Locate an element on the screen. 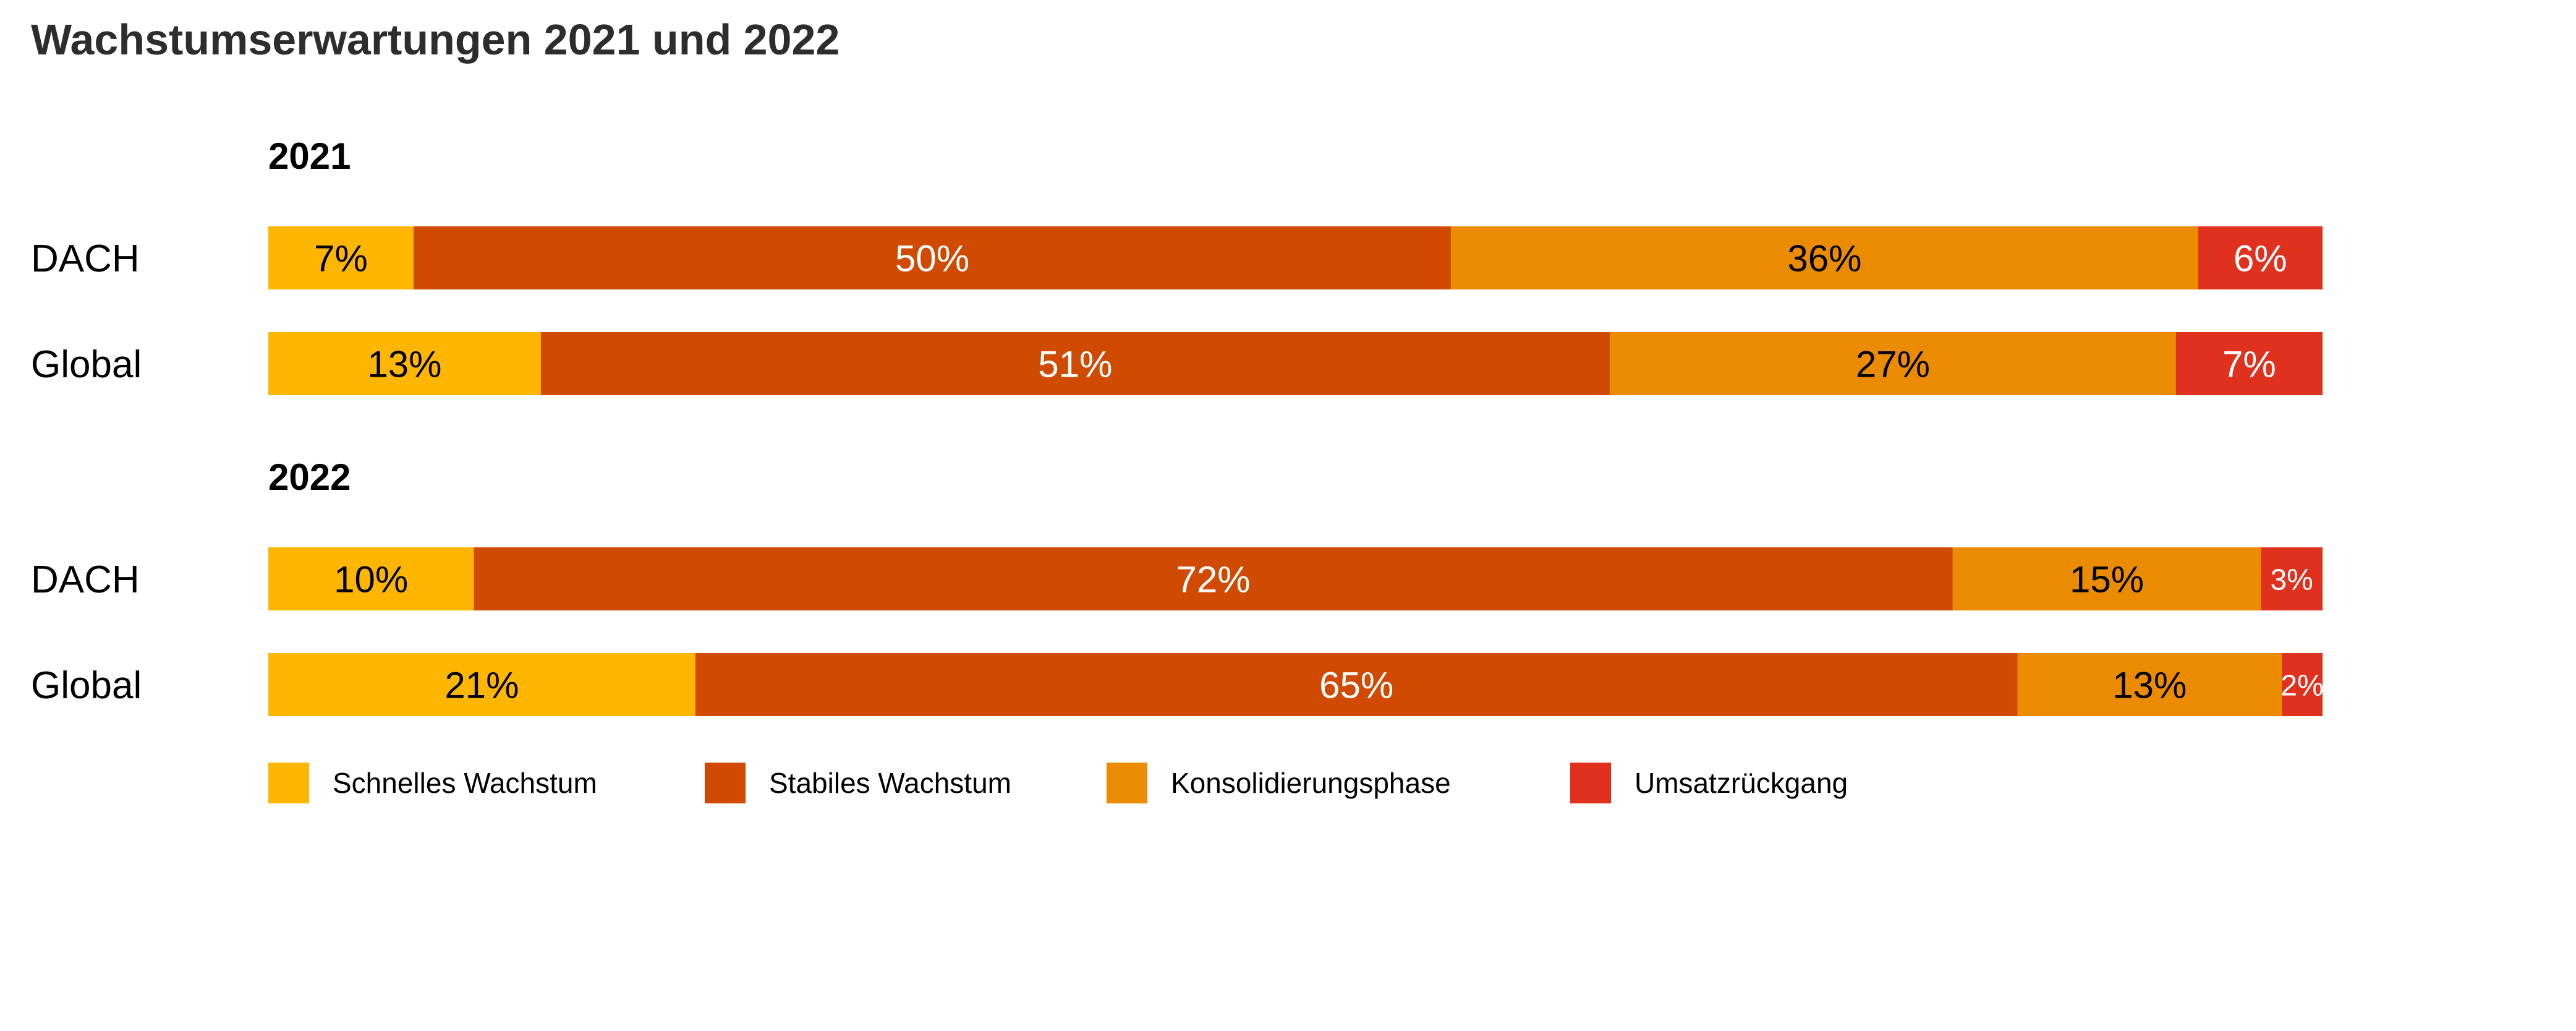 Image resolution: width=2576 pixels, height=1031 pixels. data-label: 72% is located at coordinates (1213, 580).